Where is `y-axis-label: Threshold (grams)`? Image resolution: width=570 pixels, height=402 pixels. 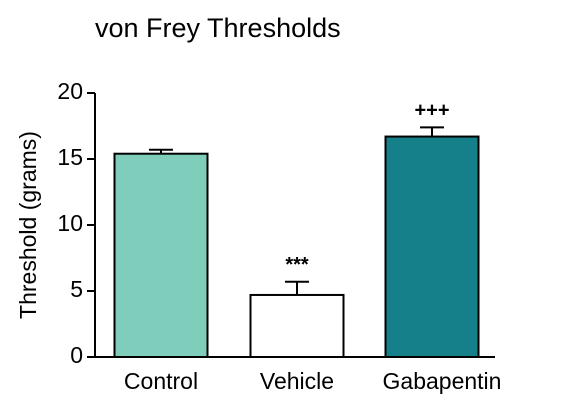 y-axis-label: Threshold (grams) is located at coordinates (28, 225).